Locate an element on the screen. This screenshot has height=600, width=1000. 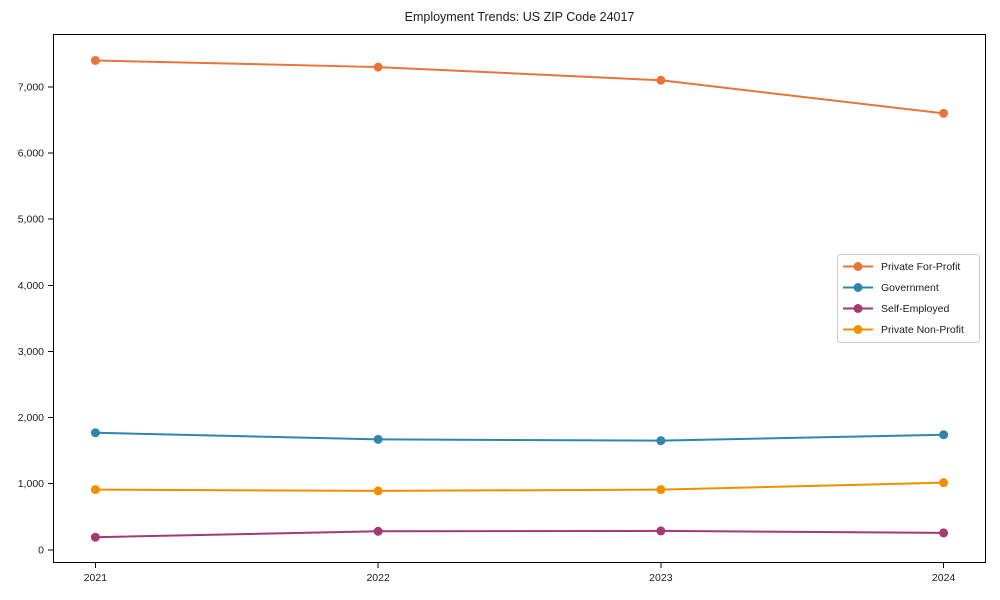
data-point-private-for-profit-2021 is located at coordinates (95, 60).